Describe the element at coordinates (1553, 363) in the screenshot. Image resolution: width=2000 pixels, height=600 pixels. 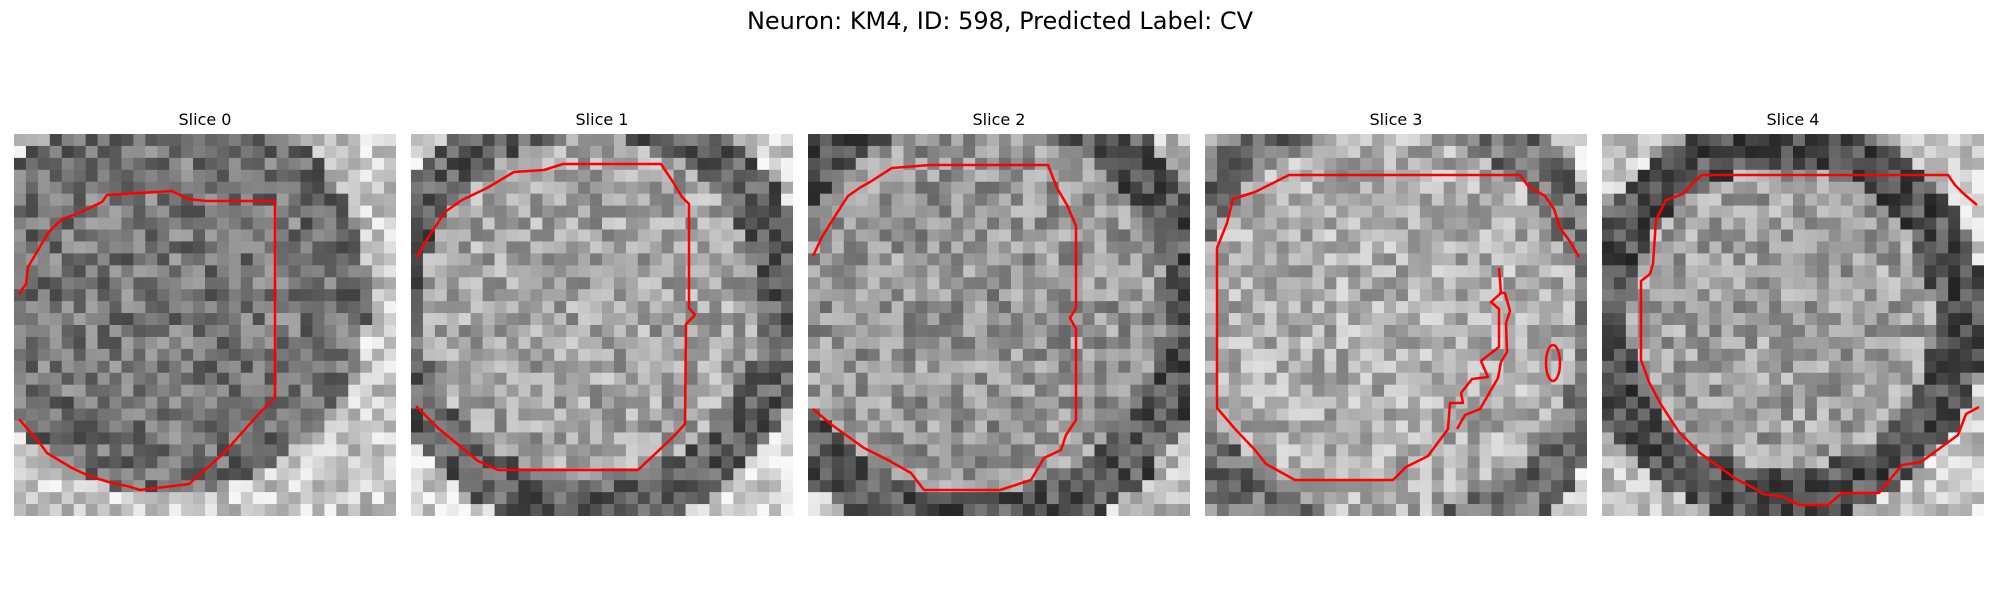
I see `segmentation-island` at that location.